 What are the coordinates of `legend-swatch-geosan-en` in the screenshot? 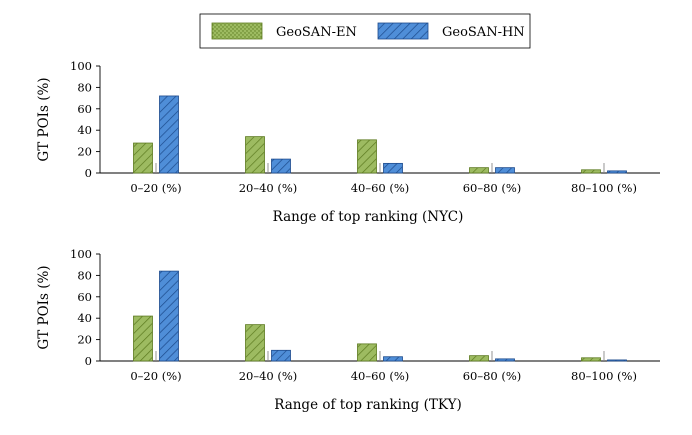 It's located at (237, 31).